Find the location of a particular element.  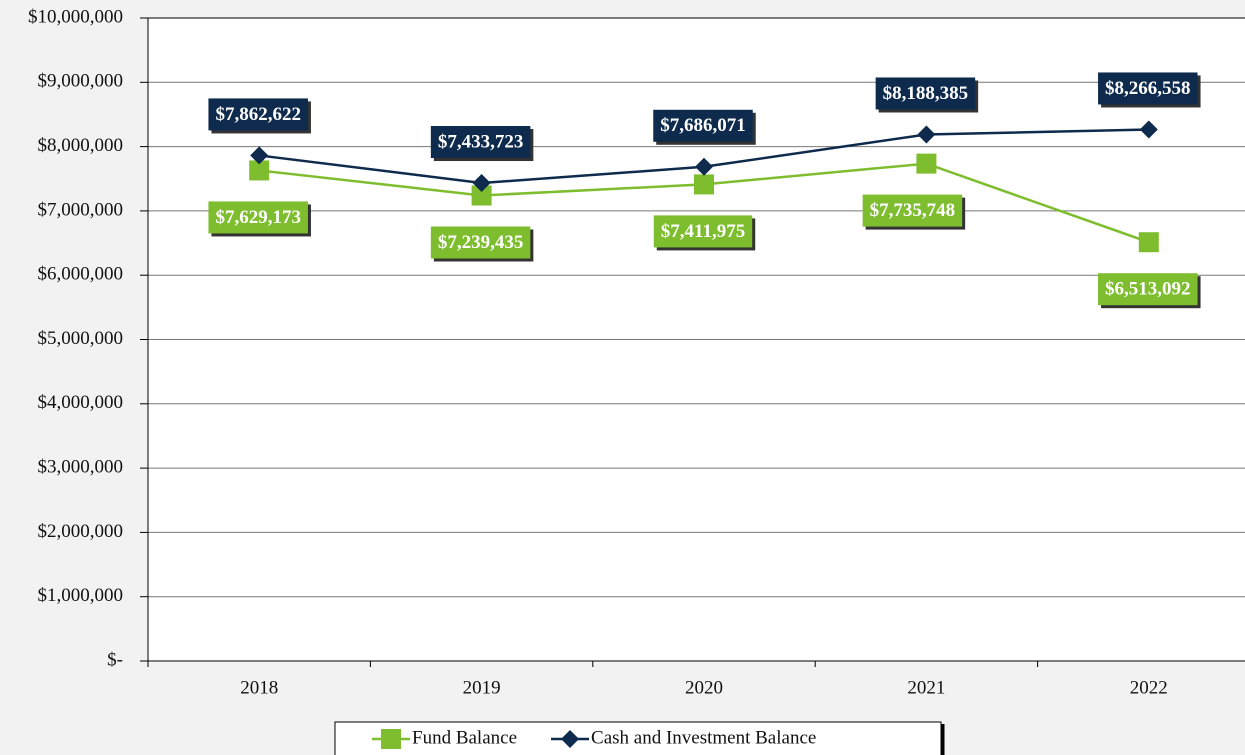

value-label: $8,266,558 is located at coordinates (1148, 88).